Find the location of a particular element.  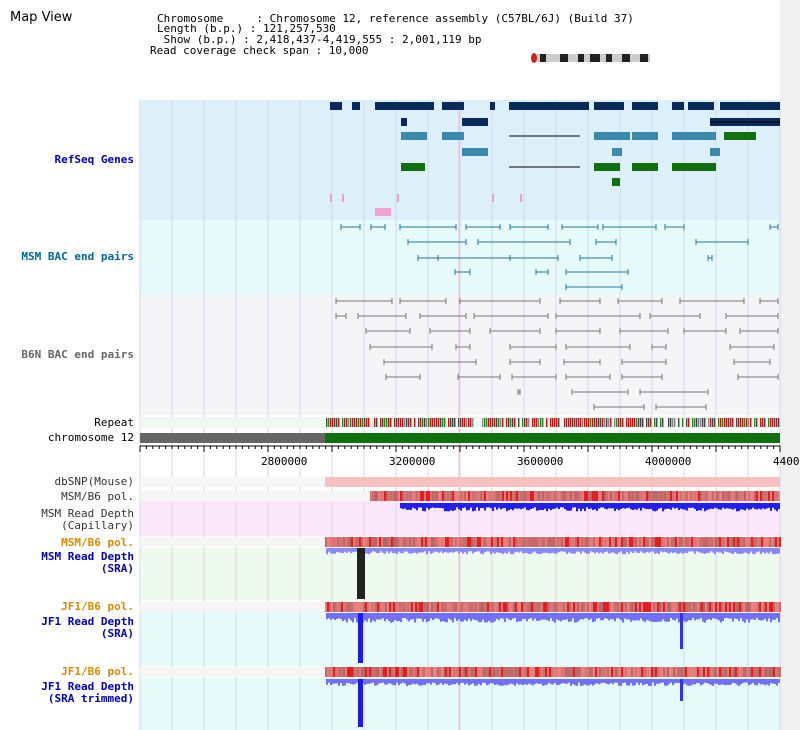

track-label-msm-bac: MSM BAC end pairs is located at coordinates (77, 256).